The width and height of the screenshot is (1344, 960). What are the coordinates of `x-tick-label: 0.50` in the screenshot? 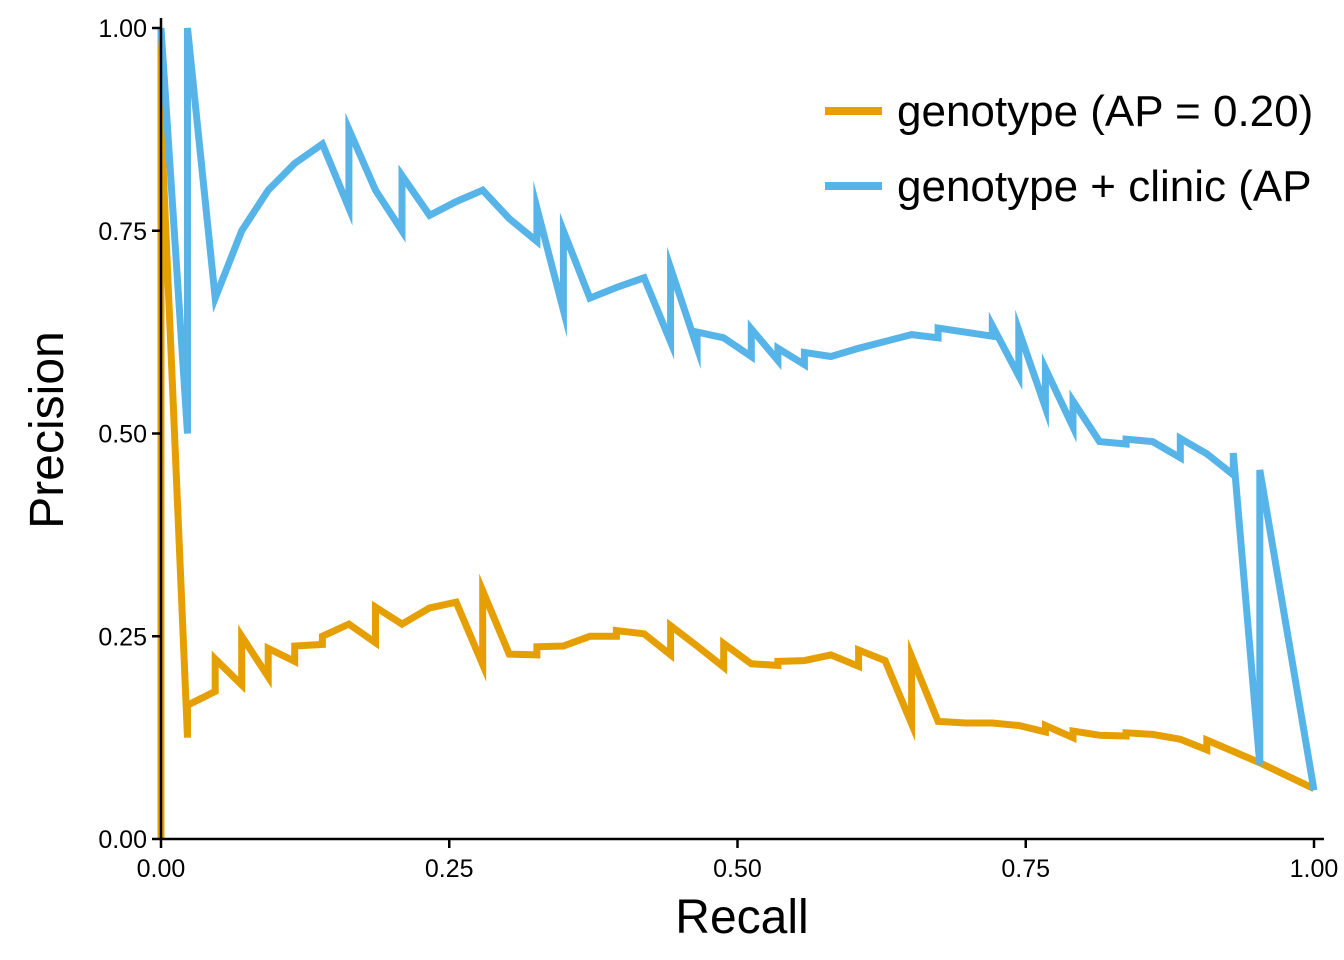 It's located at (737, 869).